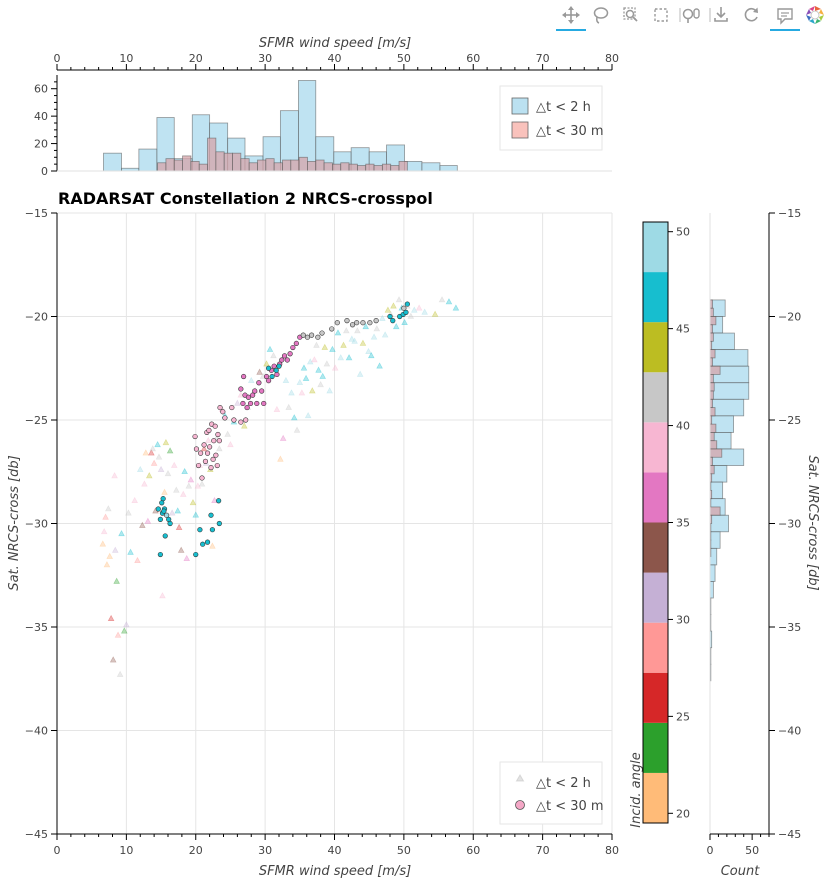 This screenshot has height=880, width=825. What do you see at coordinates (448, 168) in the screenshot?
I see `top-hist-bar-2h` at bounding box center [448, 168].